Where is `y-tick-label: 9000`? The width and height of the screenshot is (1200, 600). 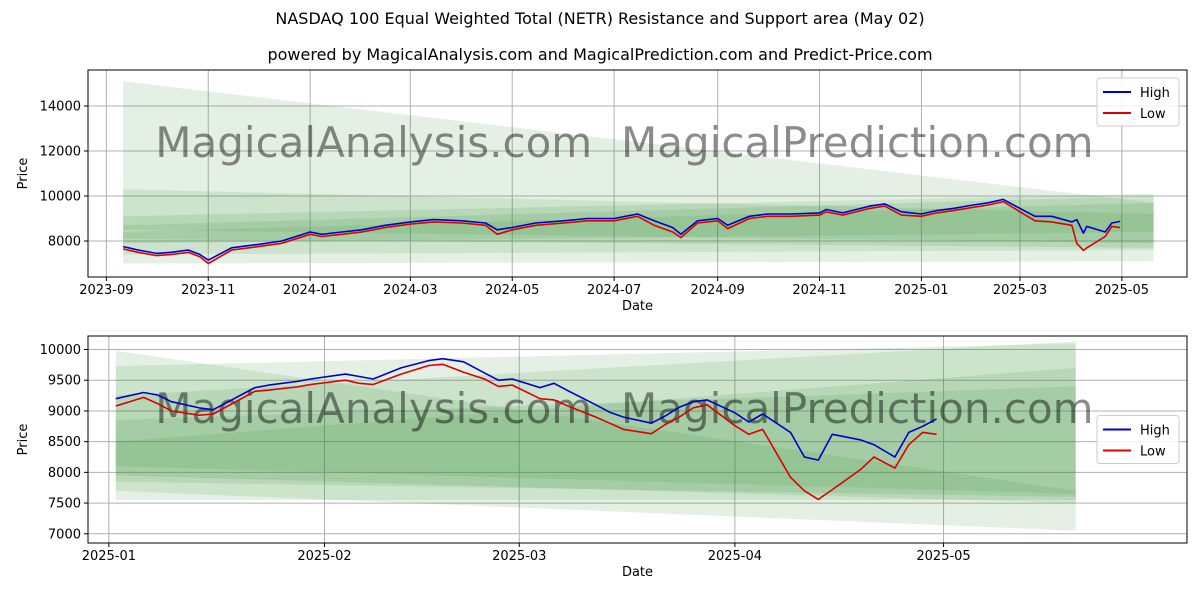
y-tick-label: 9000 is located at coordinates (64, 411).